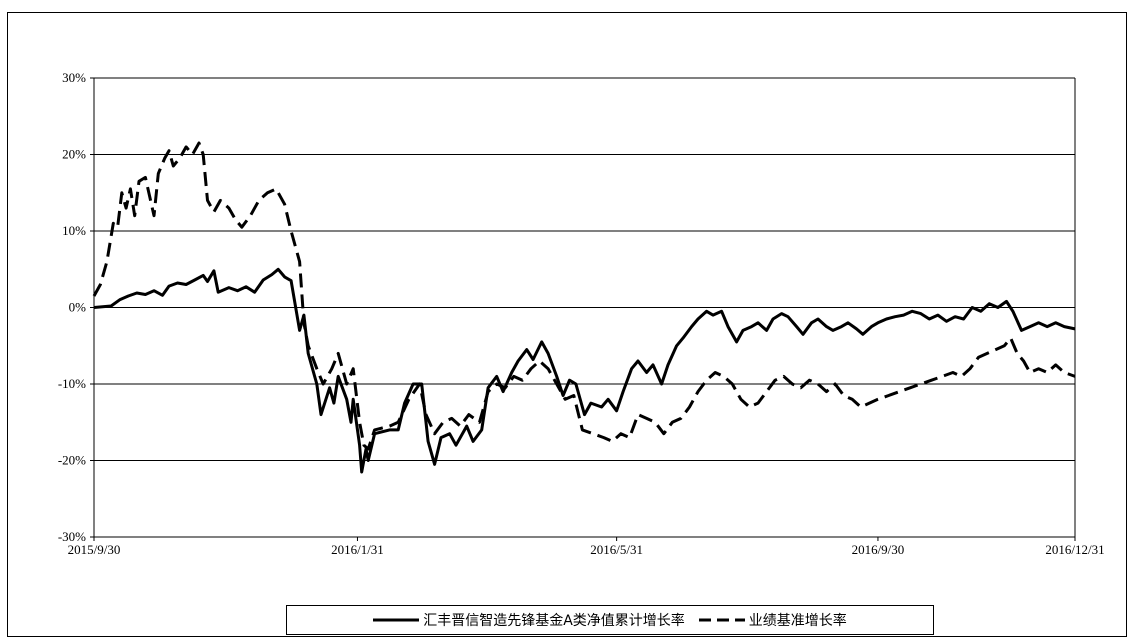 The image size is (1131, 641). I want to click on legend-label-fund: 汇丰晋信智造先锋基金A类净值累计增长率, so click(554, 621).